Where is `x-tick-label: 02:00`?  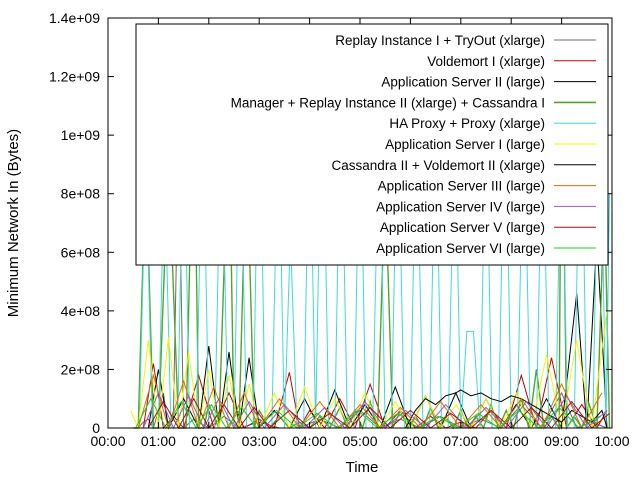 x-tick-label: 02:00 is located at coordinates (208, 441).